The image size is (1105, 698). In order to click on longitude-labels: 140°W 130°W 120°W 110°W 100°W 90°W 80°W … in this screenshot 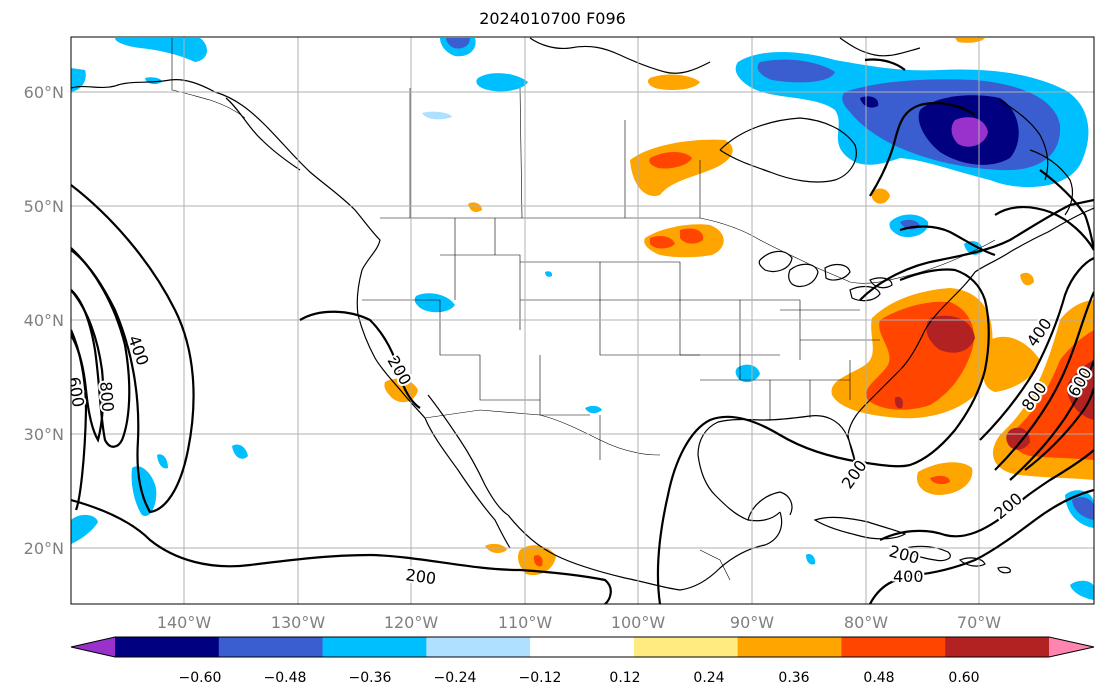, I will do `click(579, 622)`.